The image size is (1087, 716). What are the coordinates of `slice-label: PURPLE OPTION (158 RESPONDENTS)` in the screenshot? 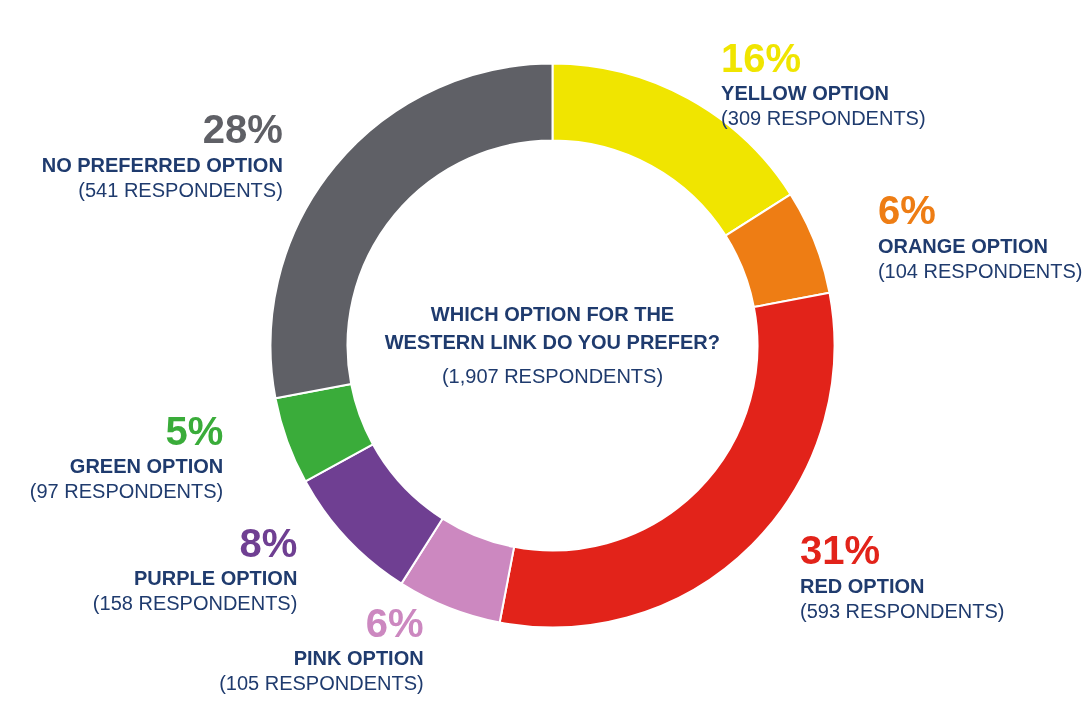 It's located at (195, 591).